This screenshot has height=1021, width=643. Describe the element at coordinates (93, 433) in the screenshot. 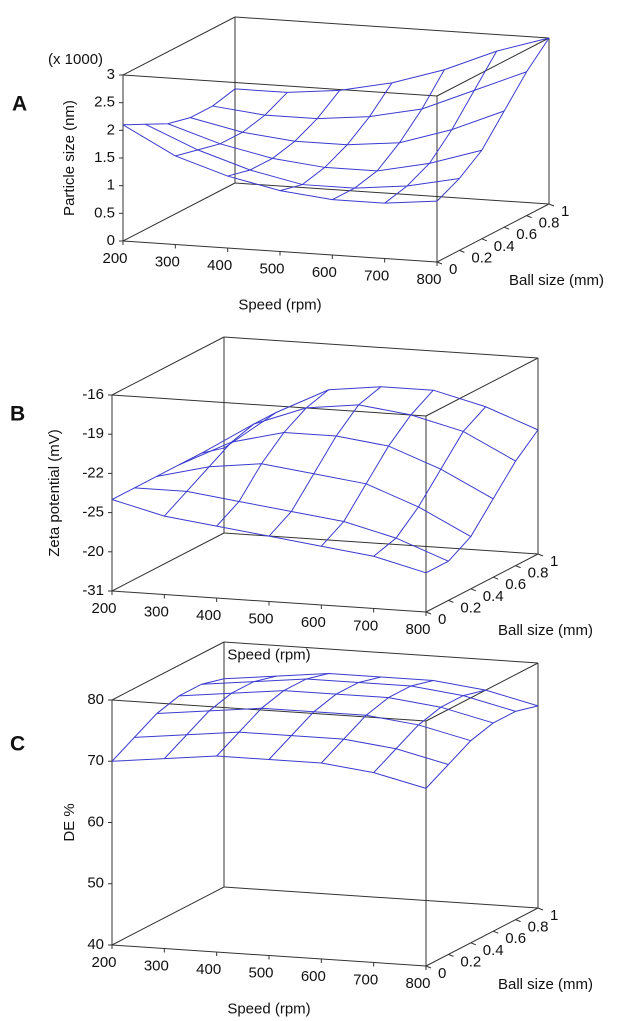

I see `z-tick-label: -19` at that location.